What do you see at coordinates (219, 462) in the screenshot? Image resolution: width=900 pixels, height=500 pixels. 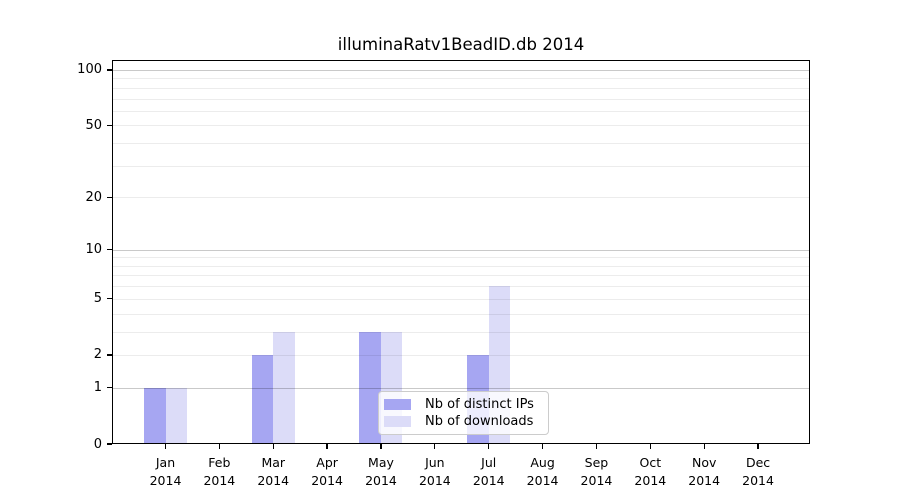 I see `x-tick-label-month: Feb` at bounding box center [219, 462].